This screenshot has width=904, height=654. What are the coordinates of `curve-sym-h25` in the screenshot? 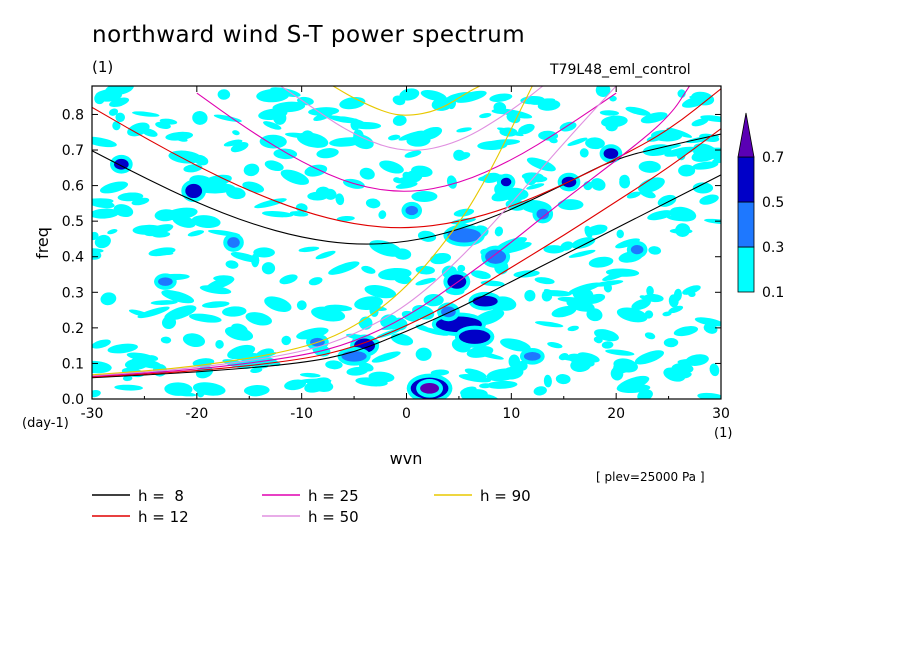 It's located at (406, 142).